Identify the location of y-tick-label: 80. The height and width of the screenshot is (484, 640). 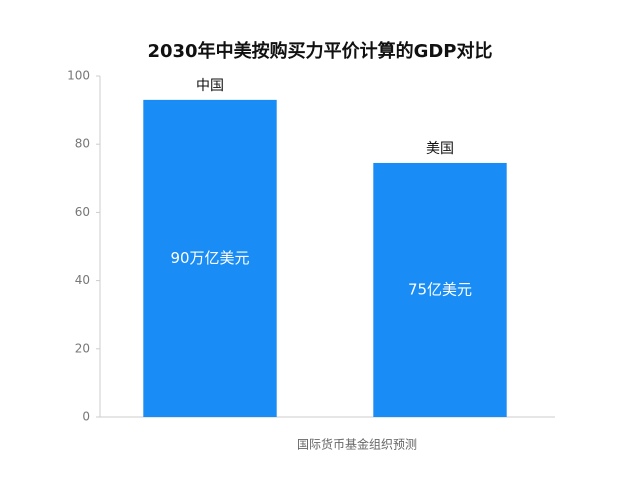
(82, 144).